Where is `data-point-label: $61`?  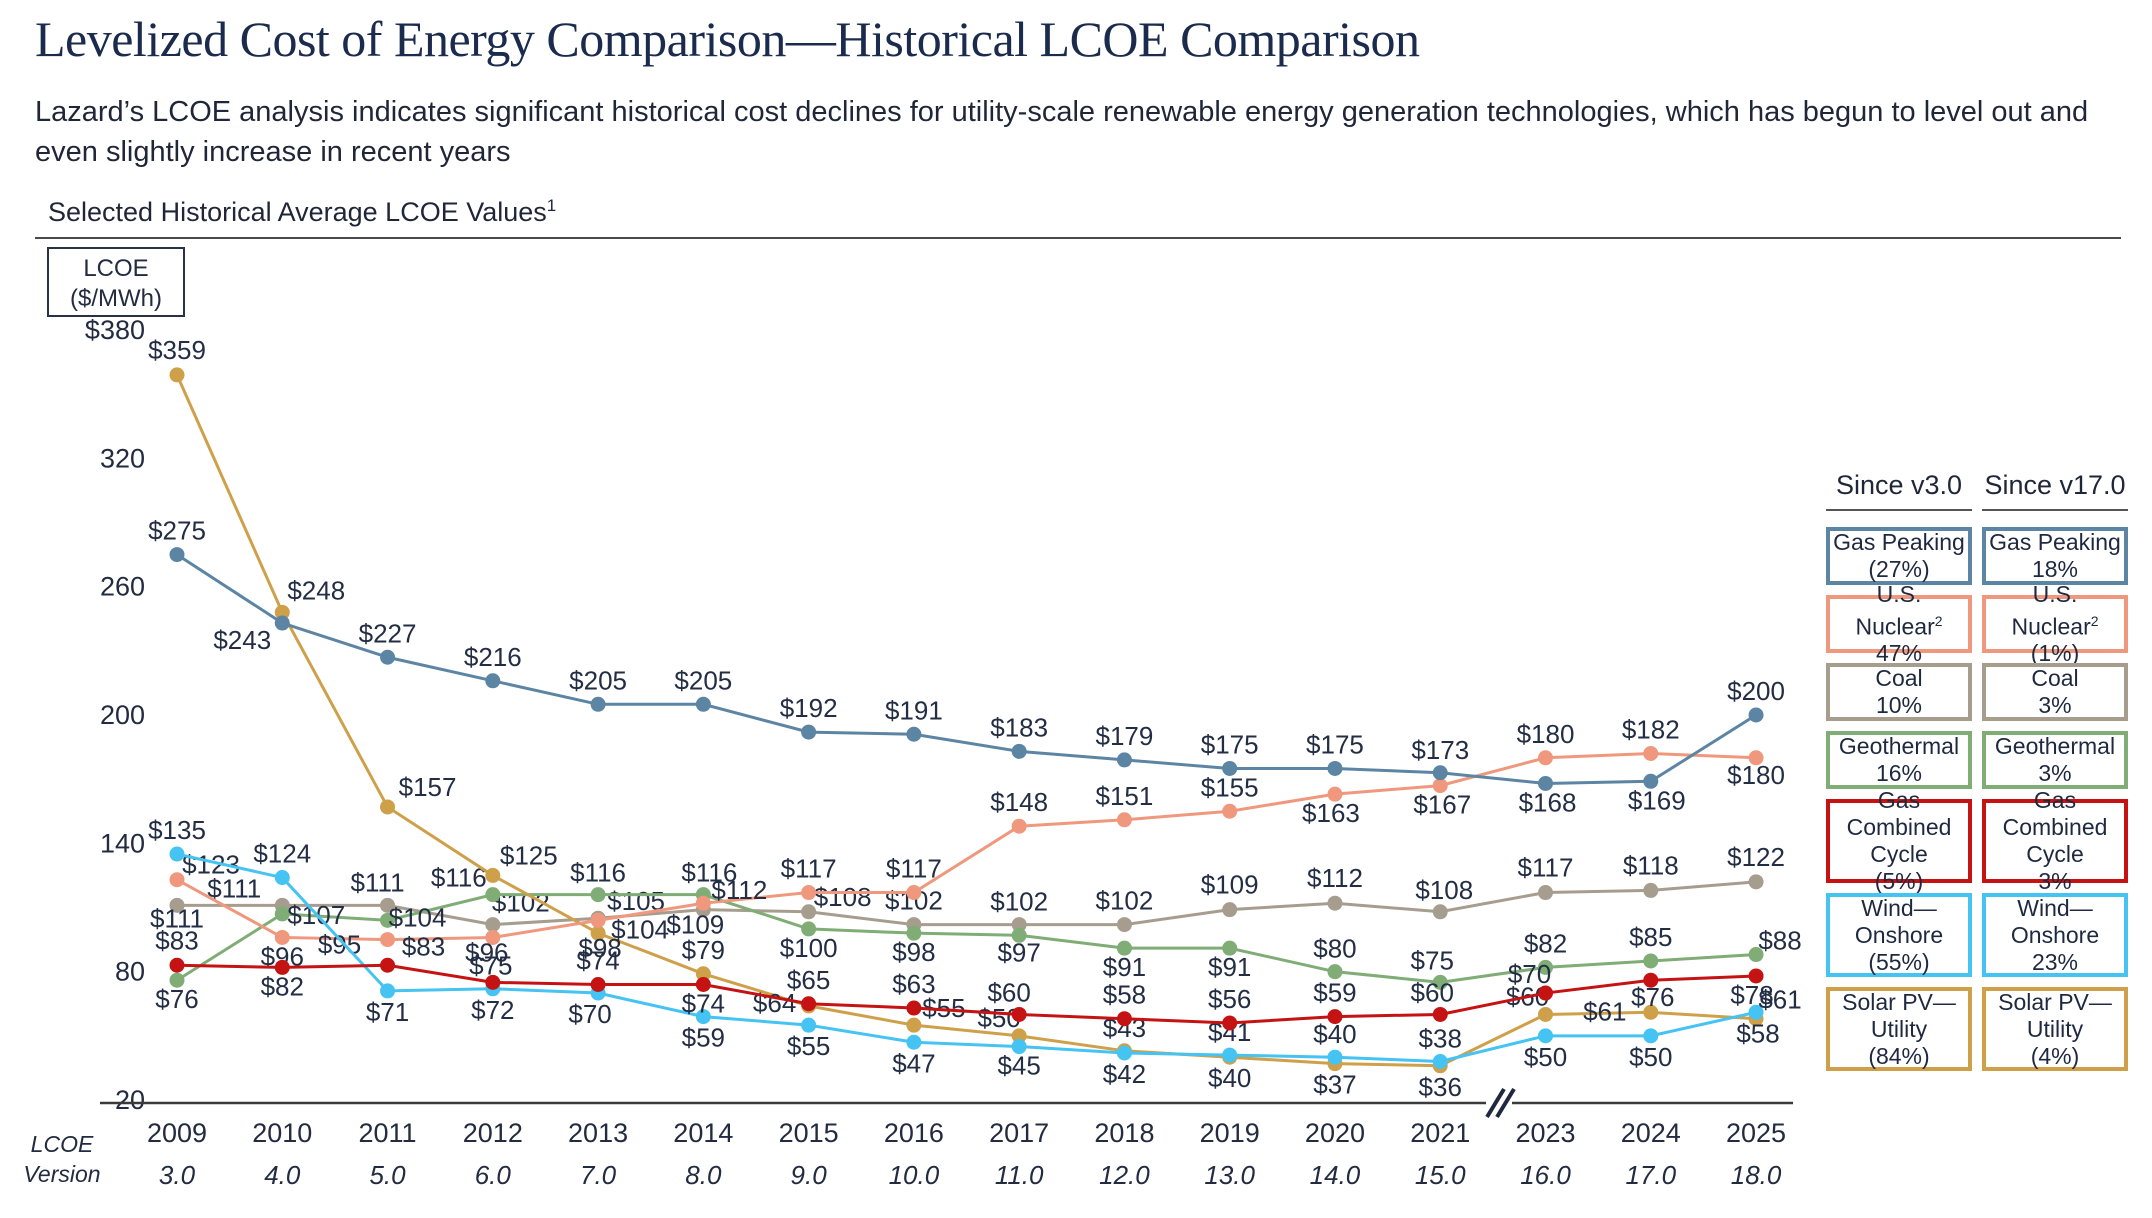 data-point-label: $61 is located at coordinates (1604, 1011).